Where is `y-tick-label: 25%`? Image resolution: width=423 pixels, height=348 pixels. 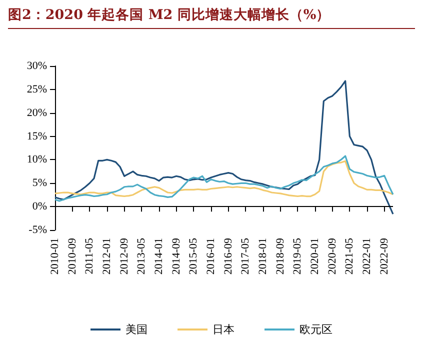 y-tick-label: 25% is located at coordinates (36, 89).